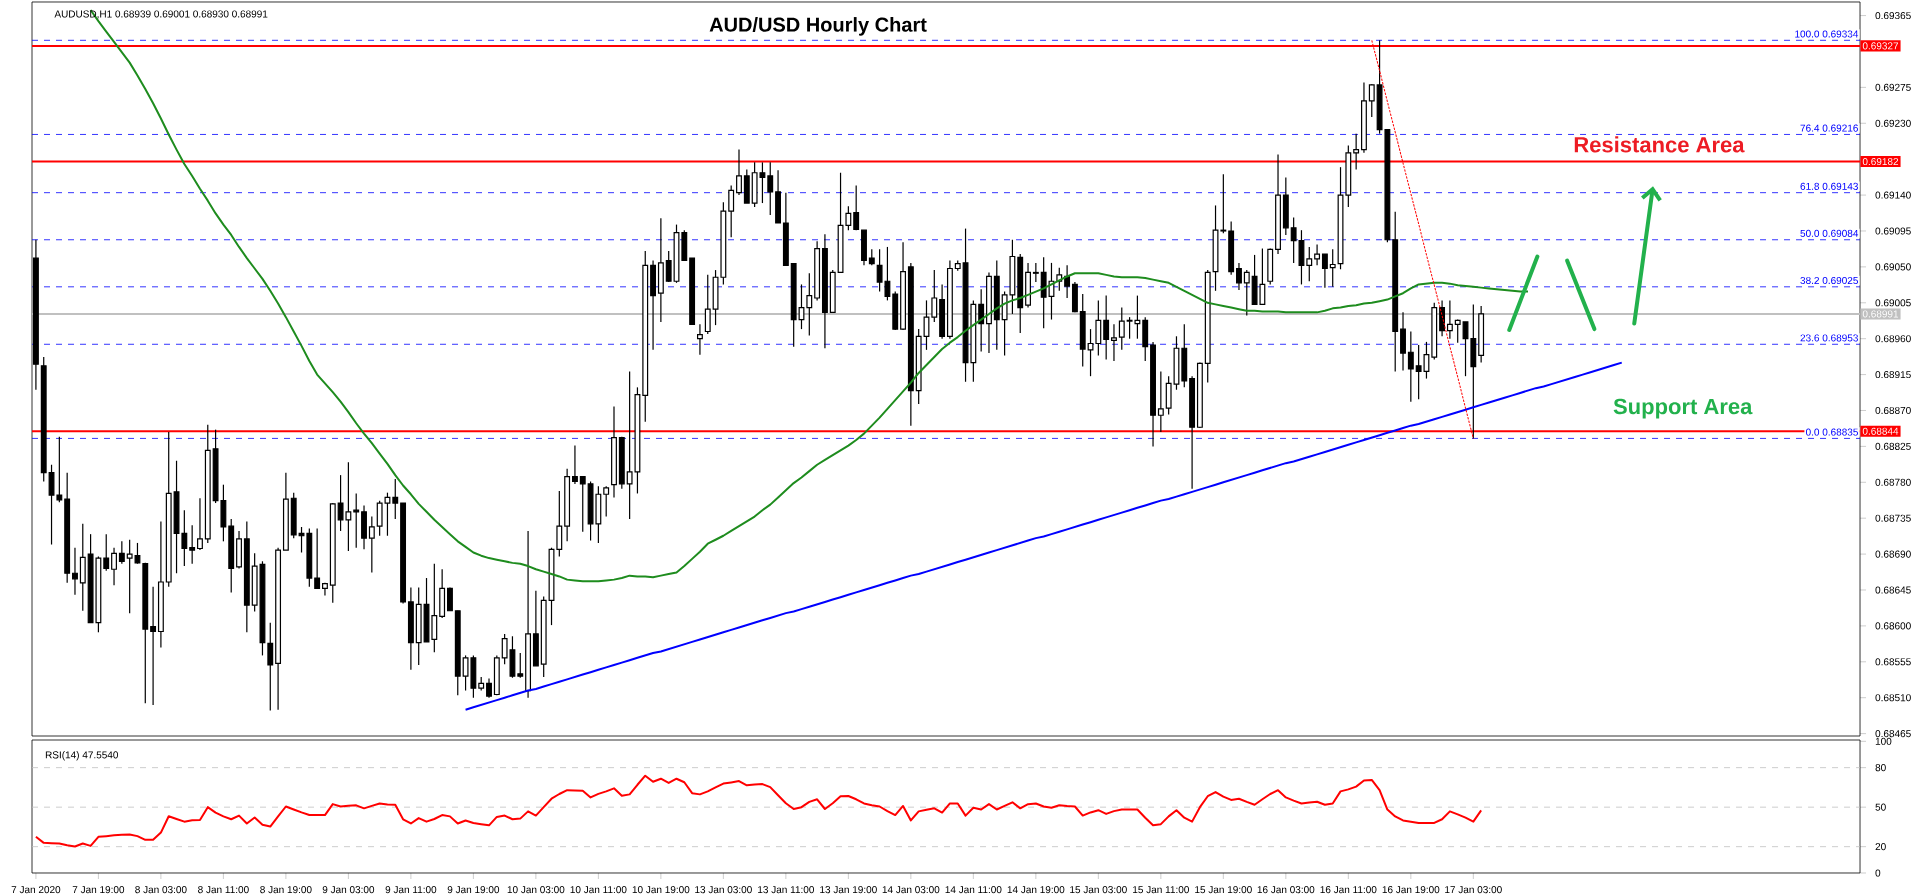 This screenshot has width=1916, height=896. Describe the element at coordinates (1893, 123) in the screenshot. I see `y-tick-label: 0.69230` at that location.